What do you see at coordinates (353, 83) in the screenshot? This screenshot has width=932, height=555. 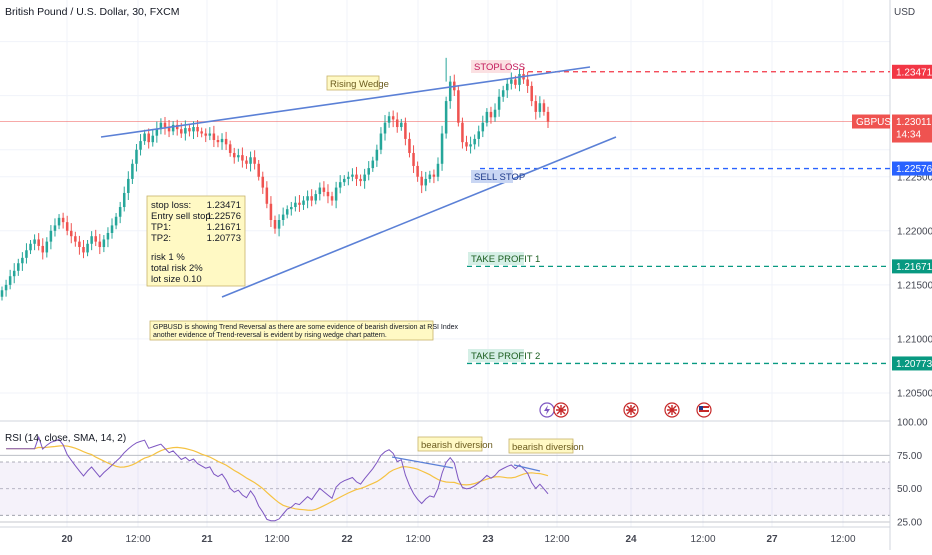 I see `wedge-label-box` at bounding box center [353, 83].